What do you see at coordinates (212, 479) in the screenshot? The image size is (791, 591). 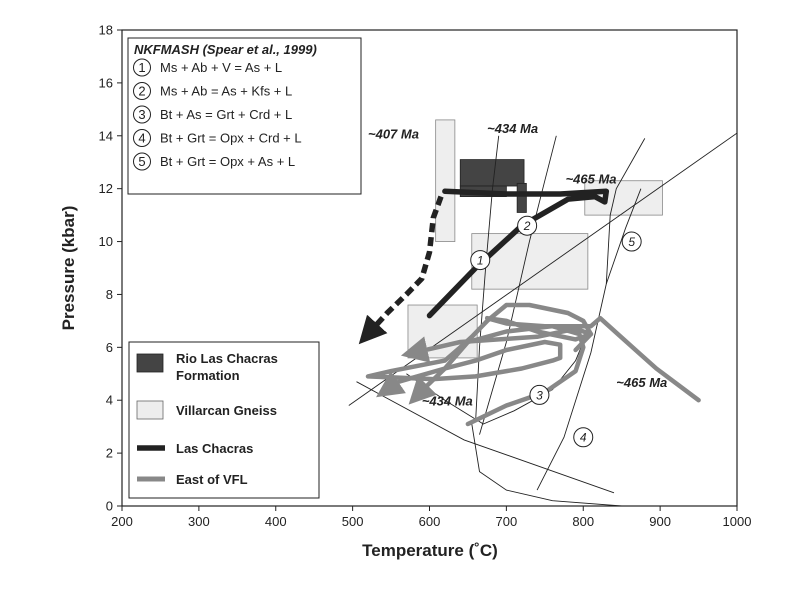 I see `legend-label-east-of-vfl: East of VFL` at bounding box center [212, 479].